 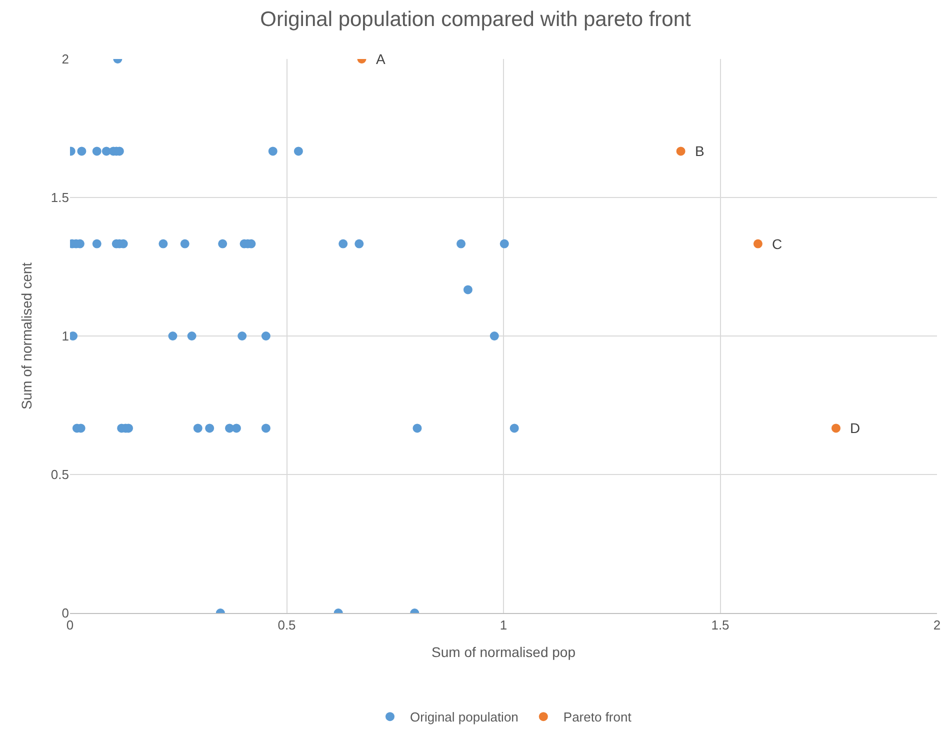 What do you see at coordinates (699, 151) in the screenshot?
I see `annotation: B` at bounding box center [699, 151].